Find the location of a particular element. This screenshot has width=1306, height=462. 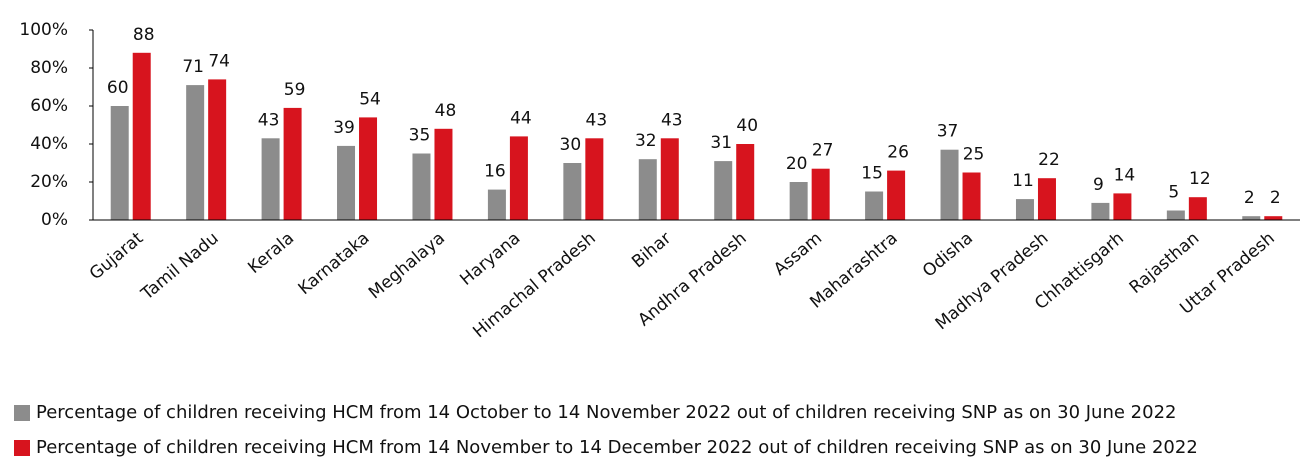

value-label: 26 is located at coordinates (898, 153).